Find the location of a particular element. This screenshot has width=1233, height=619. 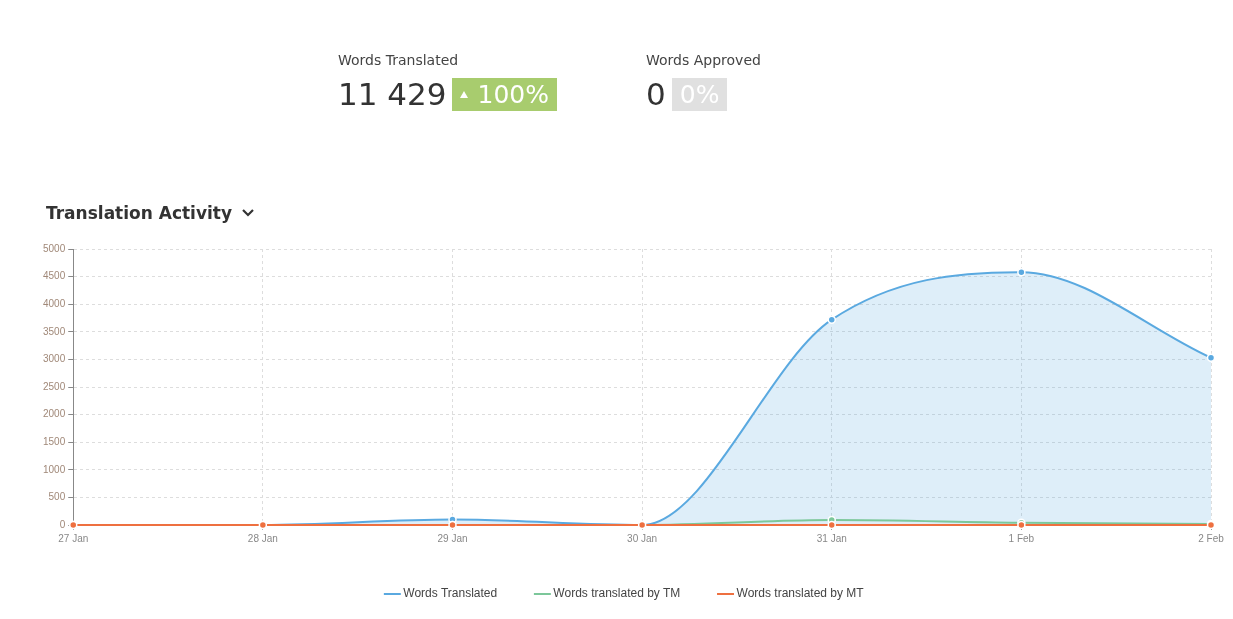

y-tick-label: 0 is located at coordinates (62, 524).